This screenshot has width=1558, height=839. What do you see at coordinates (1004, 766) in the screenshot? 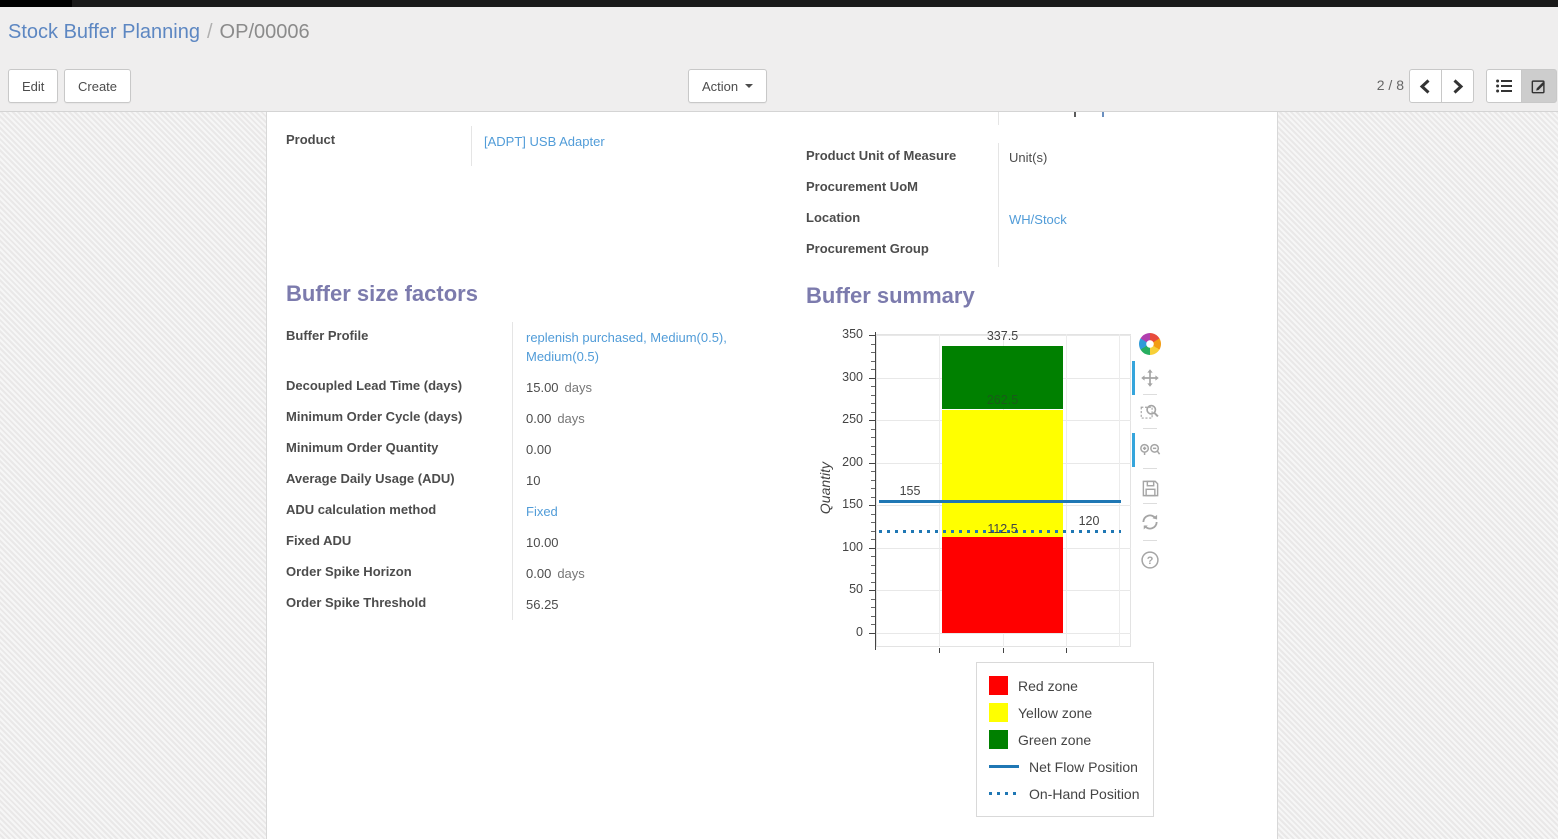
I see `net-flow-position-swatch` at bounding box center [1004, 766].